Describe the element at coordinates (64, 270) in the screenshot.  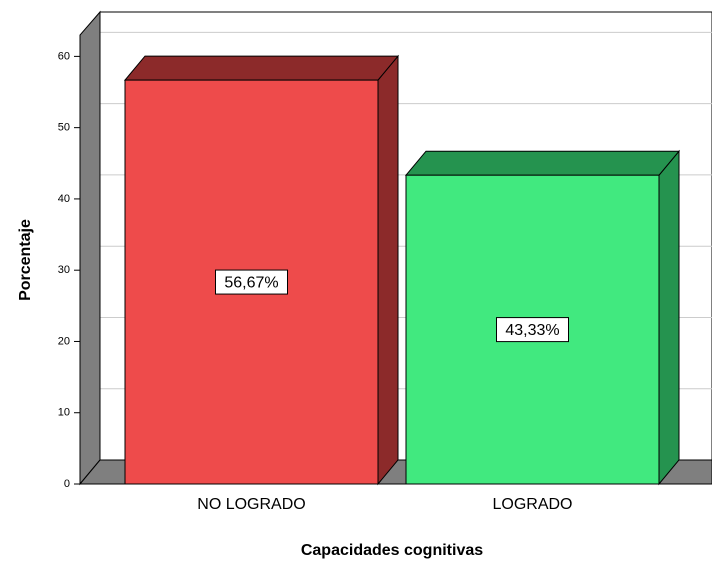
I see `y-tick-label: 30` at that location.